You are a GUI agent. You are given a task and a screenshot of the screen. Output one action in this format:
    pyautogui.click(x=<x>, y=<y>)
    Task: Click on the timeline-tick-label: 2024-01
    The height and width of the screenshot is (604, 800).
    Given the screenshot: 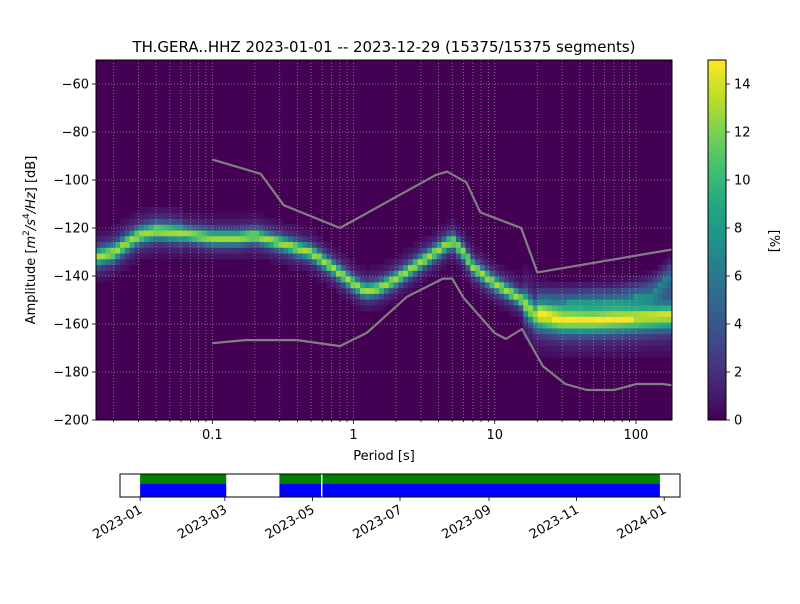 What is the action you would take?
    pyautogui.click(x=642, y=522)
    